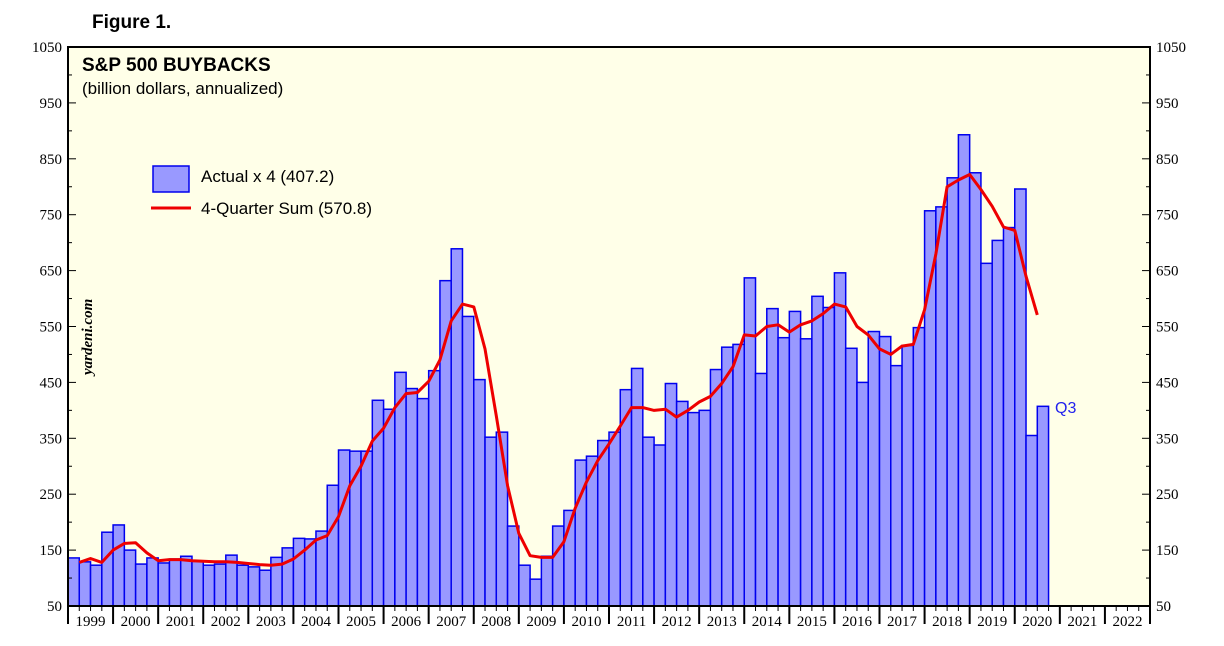  What do you see at coordinates (767, 622) in the screenshot?
I see `x-year-label: 2014` at bounding box center [767, 622].